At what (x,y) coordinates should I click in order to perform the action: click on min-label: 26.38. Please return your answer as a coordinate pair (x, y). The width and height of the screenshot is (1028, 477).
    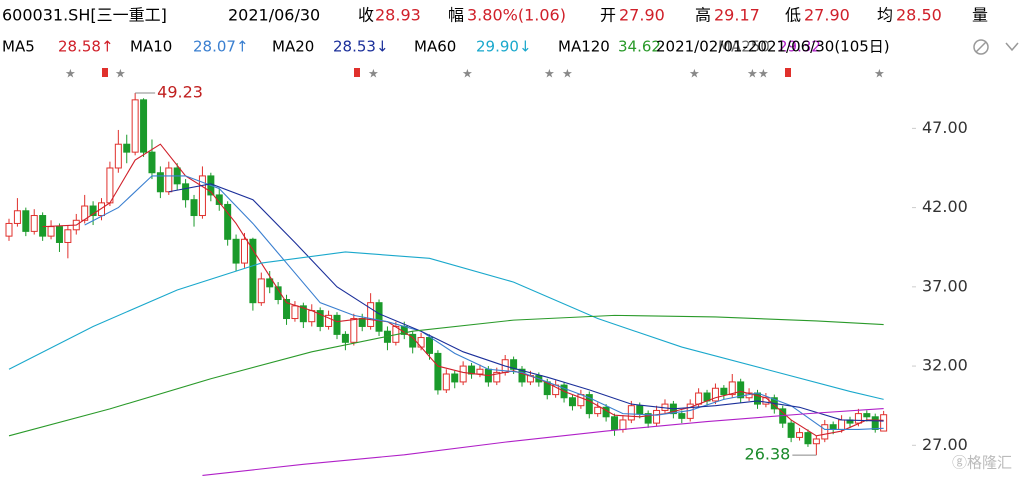
    Looking at the image, I should click on (768, 454).